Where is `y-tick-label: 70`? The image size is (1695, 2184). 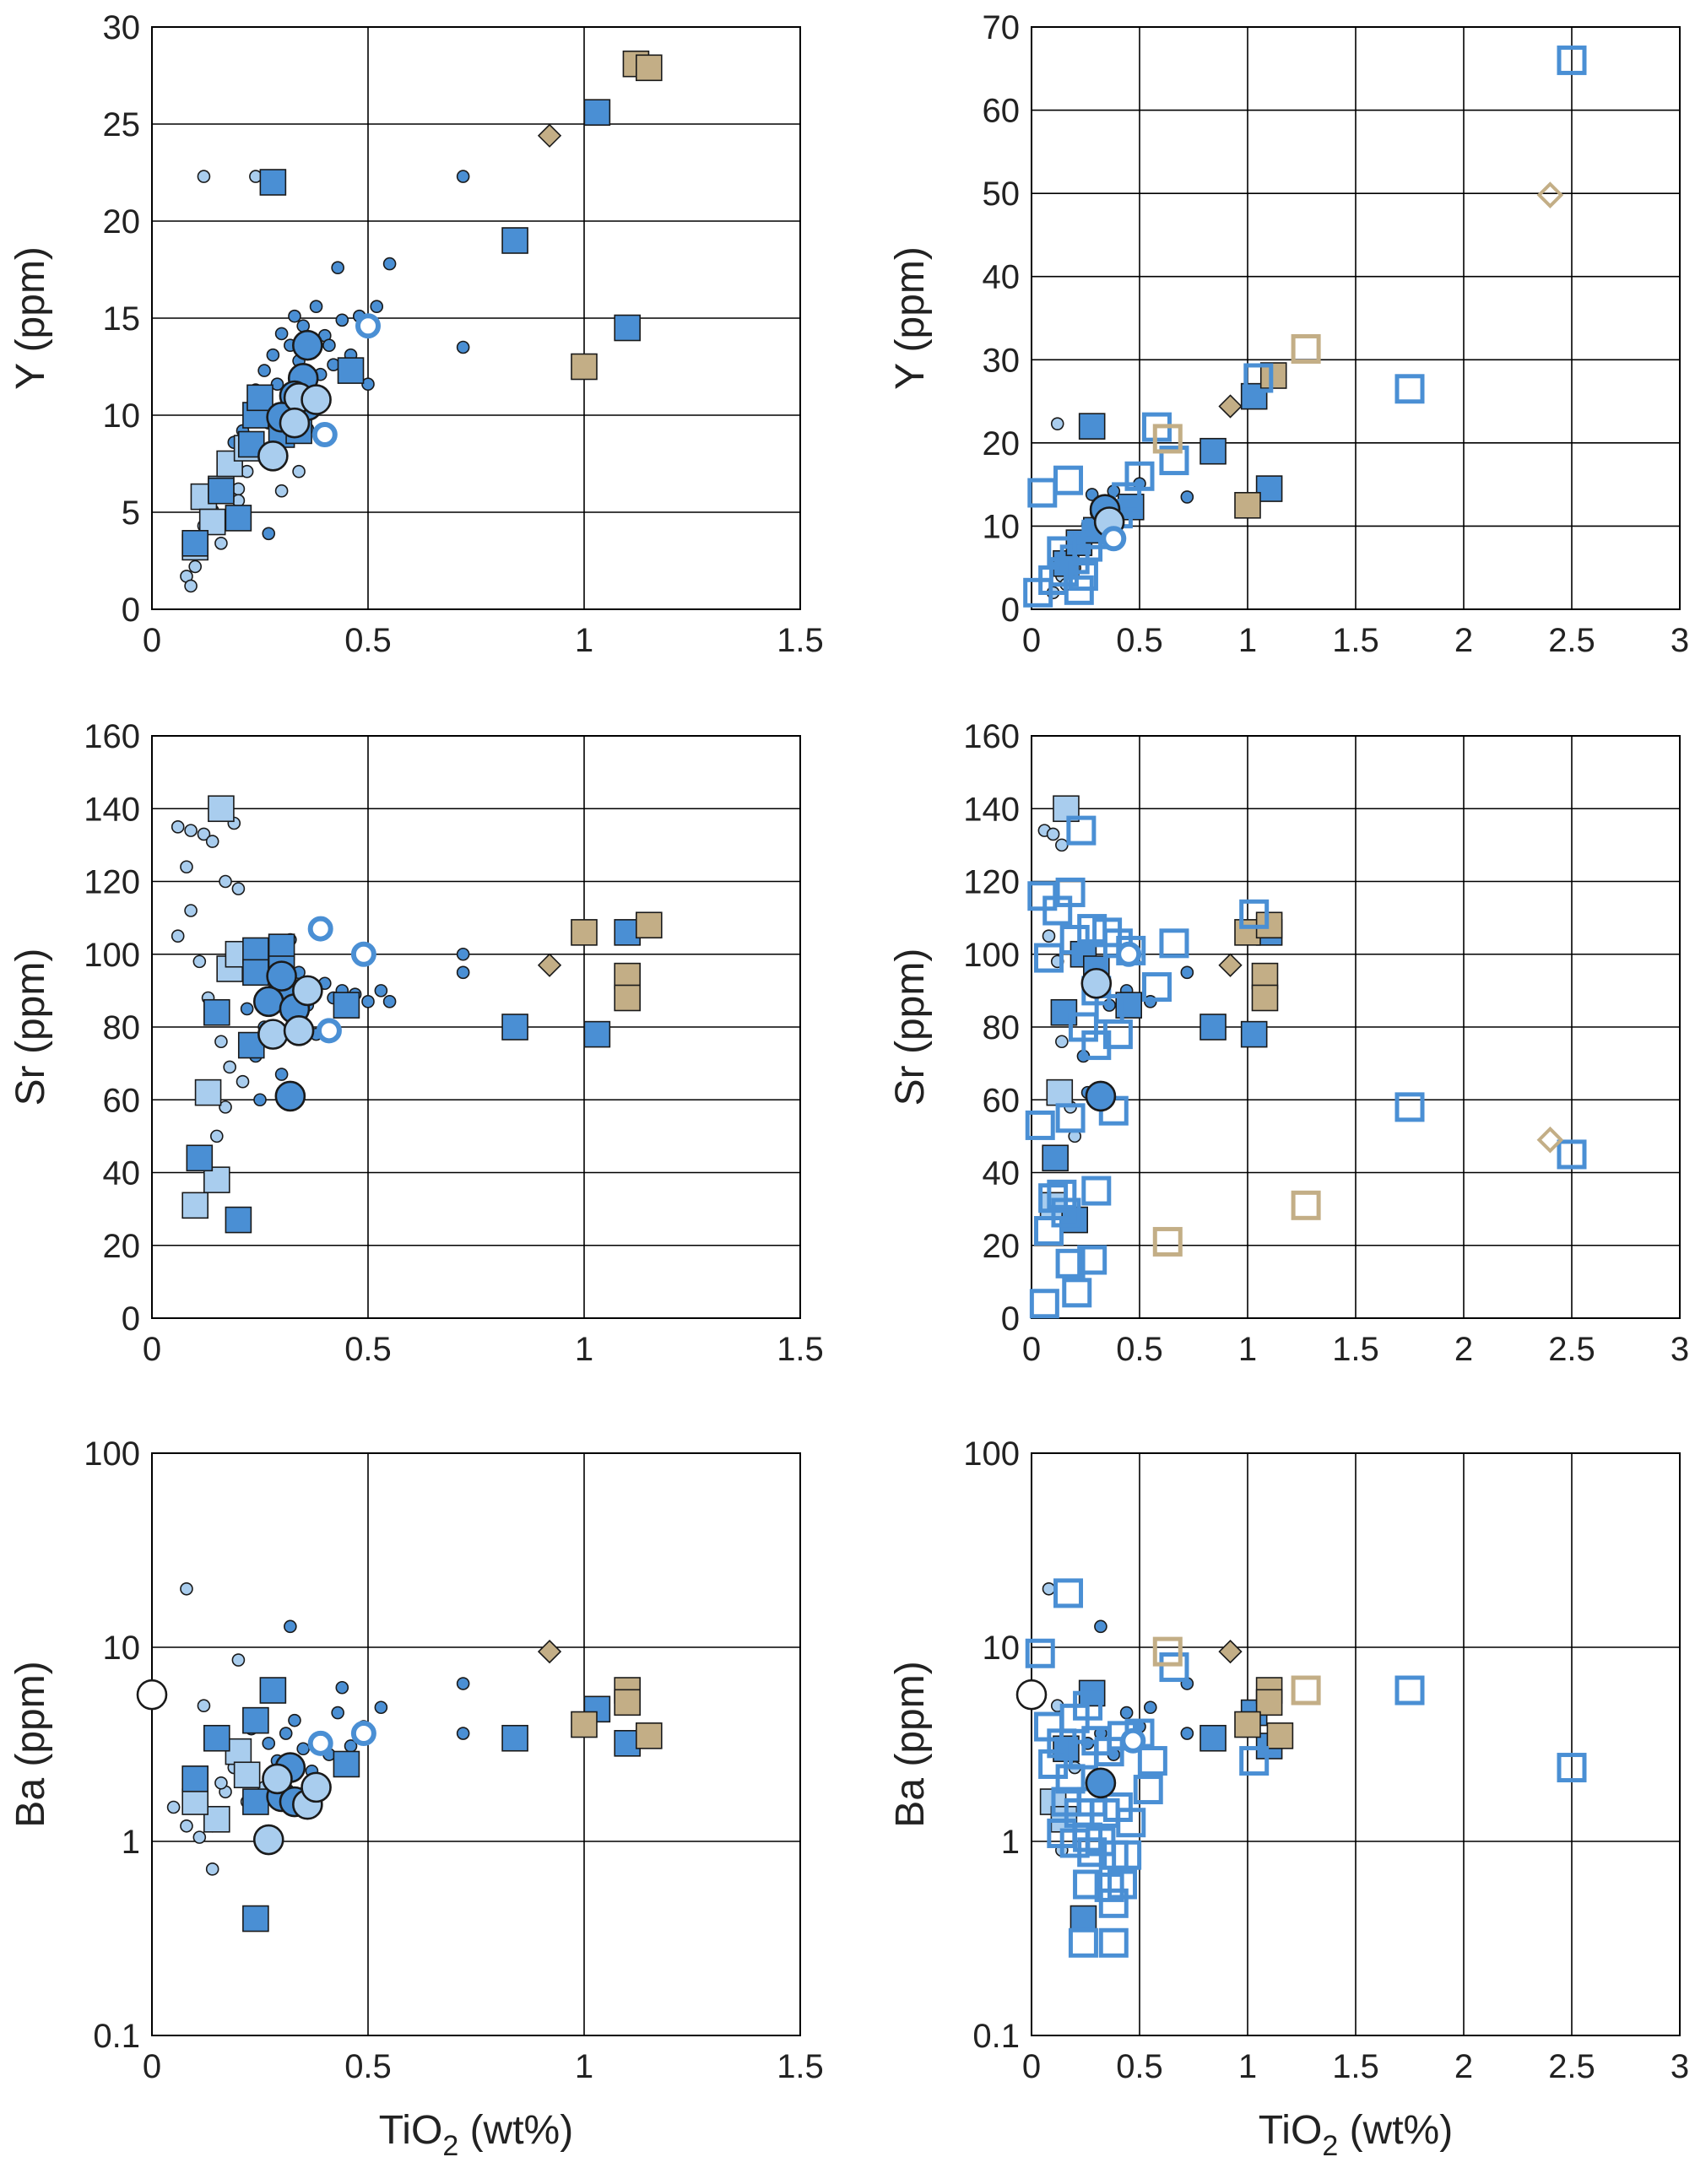
y-tick-label: 70 is located at coordinates (1002, 27).